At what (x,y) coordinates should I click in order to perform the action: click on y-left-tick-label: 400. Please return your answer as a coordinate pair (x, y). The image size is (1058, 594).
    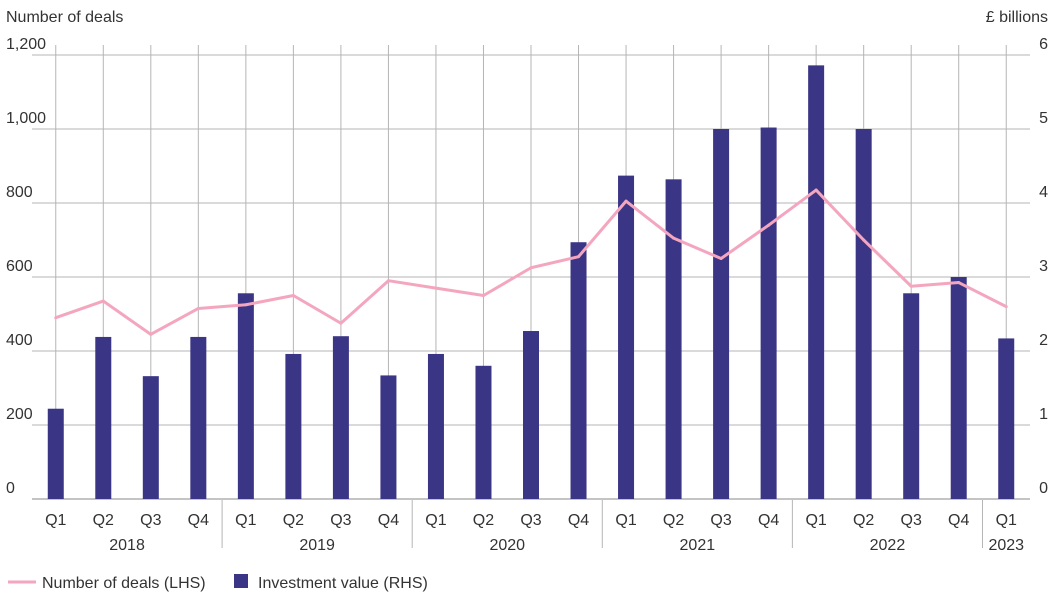
    Looking at the image, I should click on (19, 340).